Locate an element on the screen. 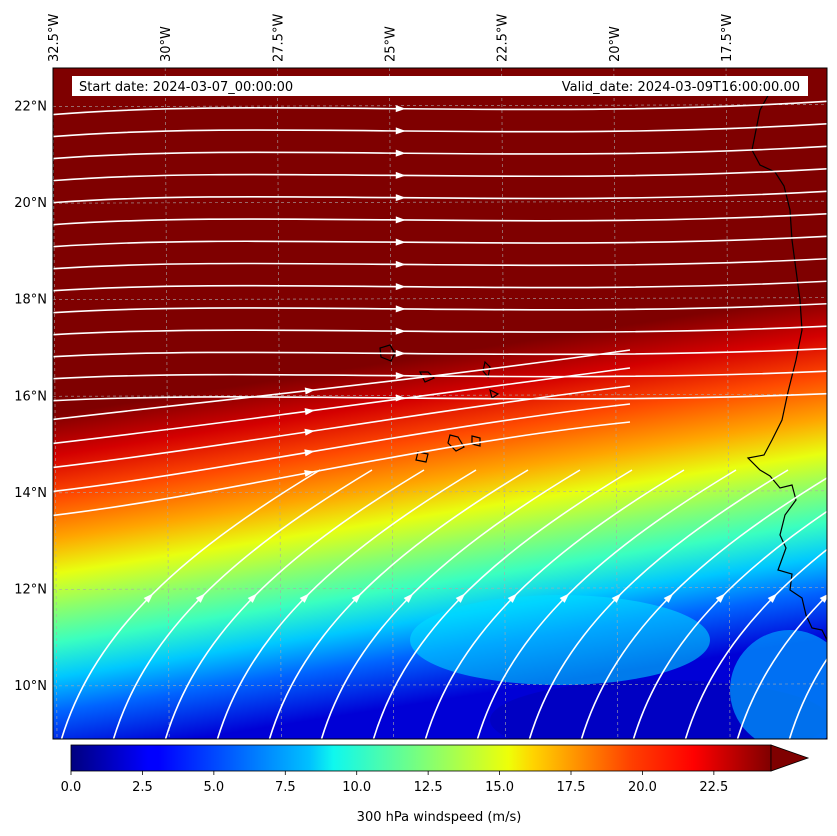 This screenshot has height=836, width=837. colorbar-tick-label: 12.5 is located at coordinates (428, 787).